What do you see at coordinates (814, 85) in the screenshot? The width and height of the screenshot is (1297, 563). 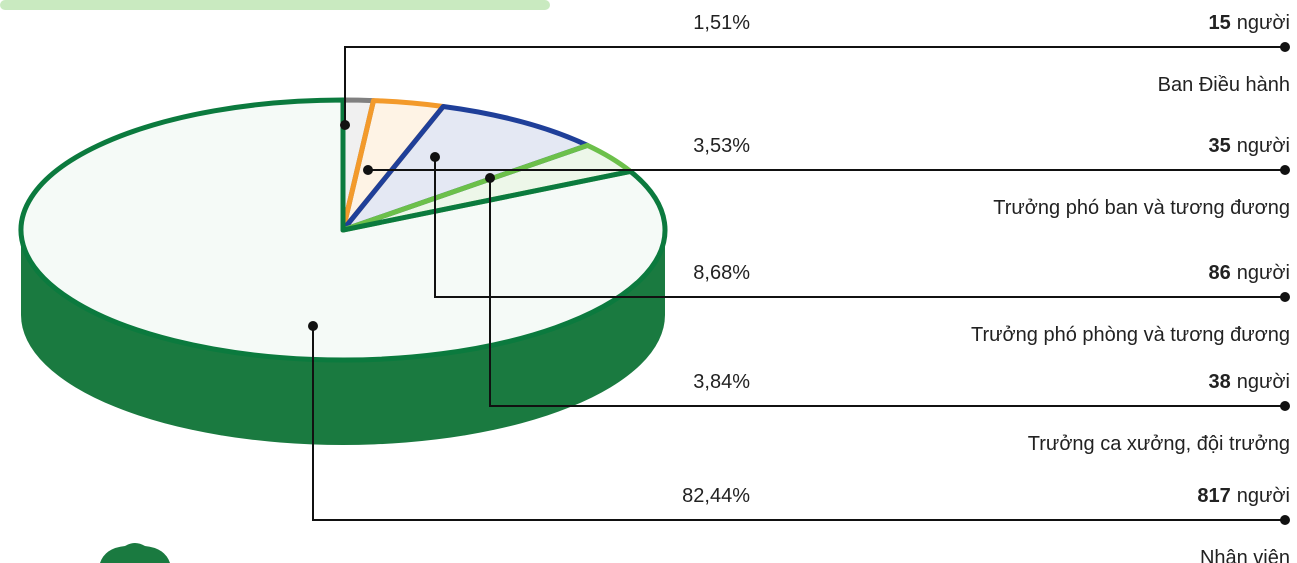 I see `leader-line` at bounding box center [814, 85].